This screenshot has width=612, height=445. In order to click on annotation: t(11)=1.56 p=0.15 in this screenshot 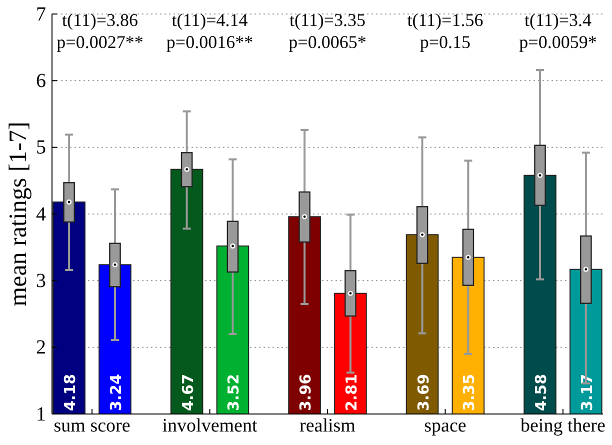, I will do `click(445, 31)`.